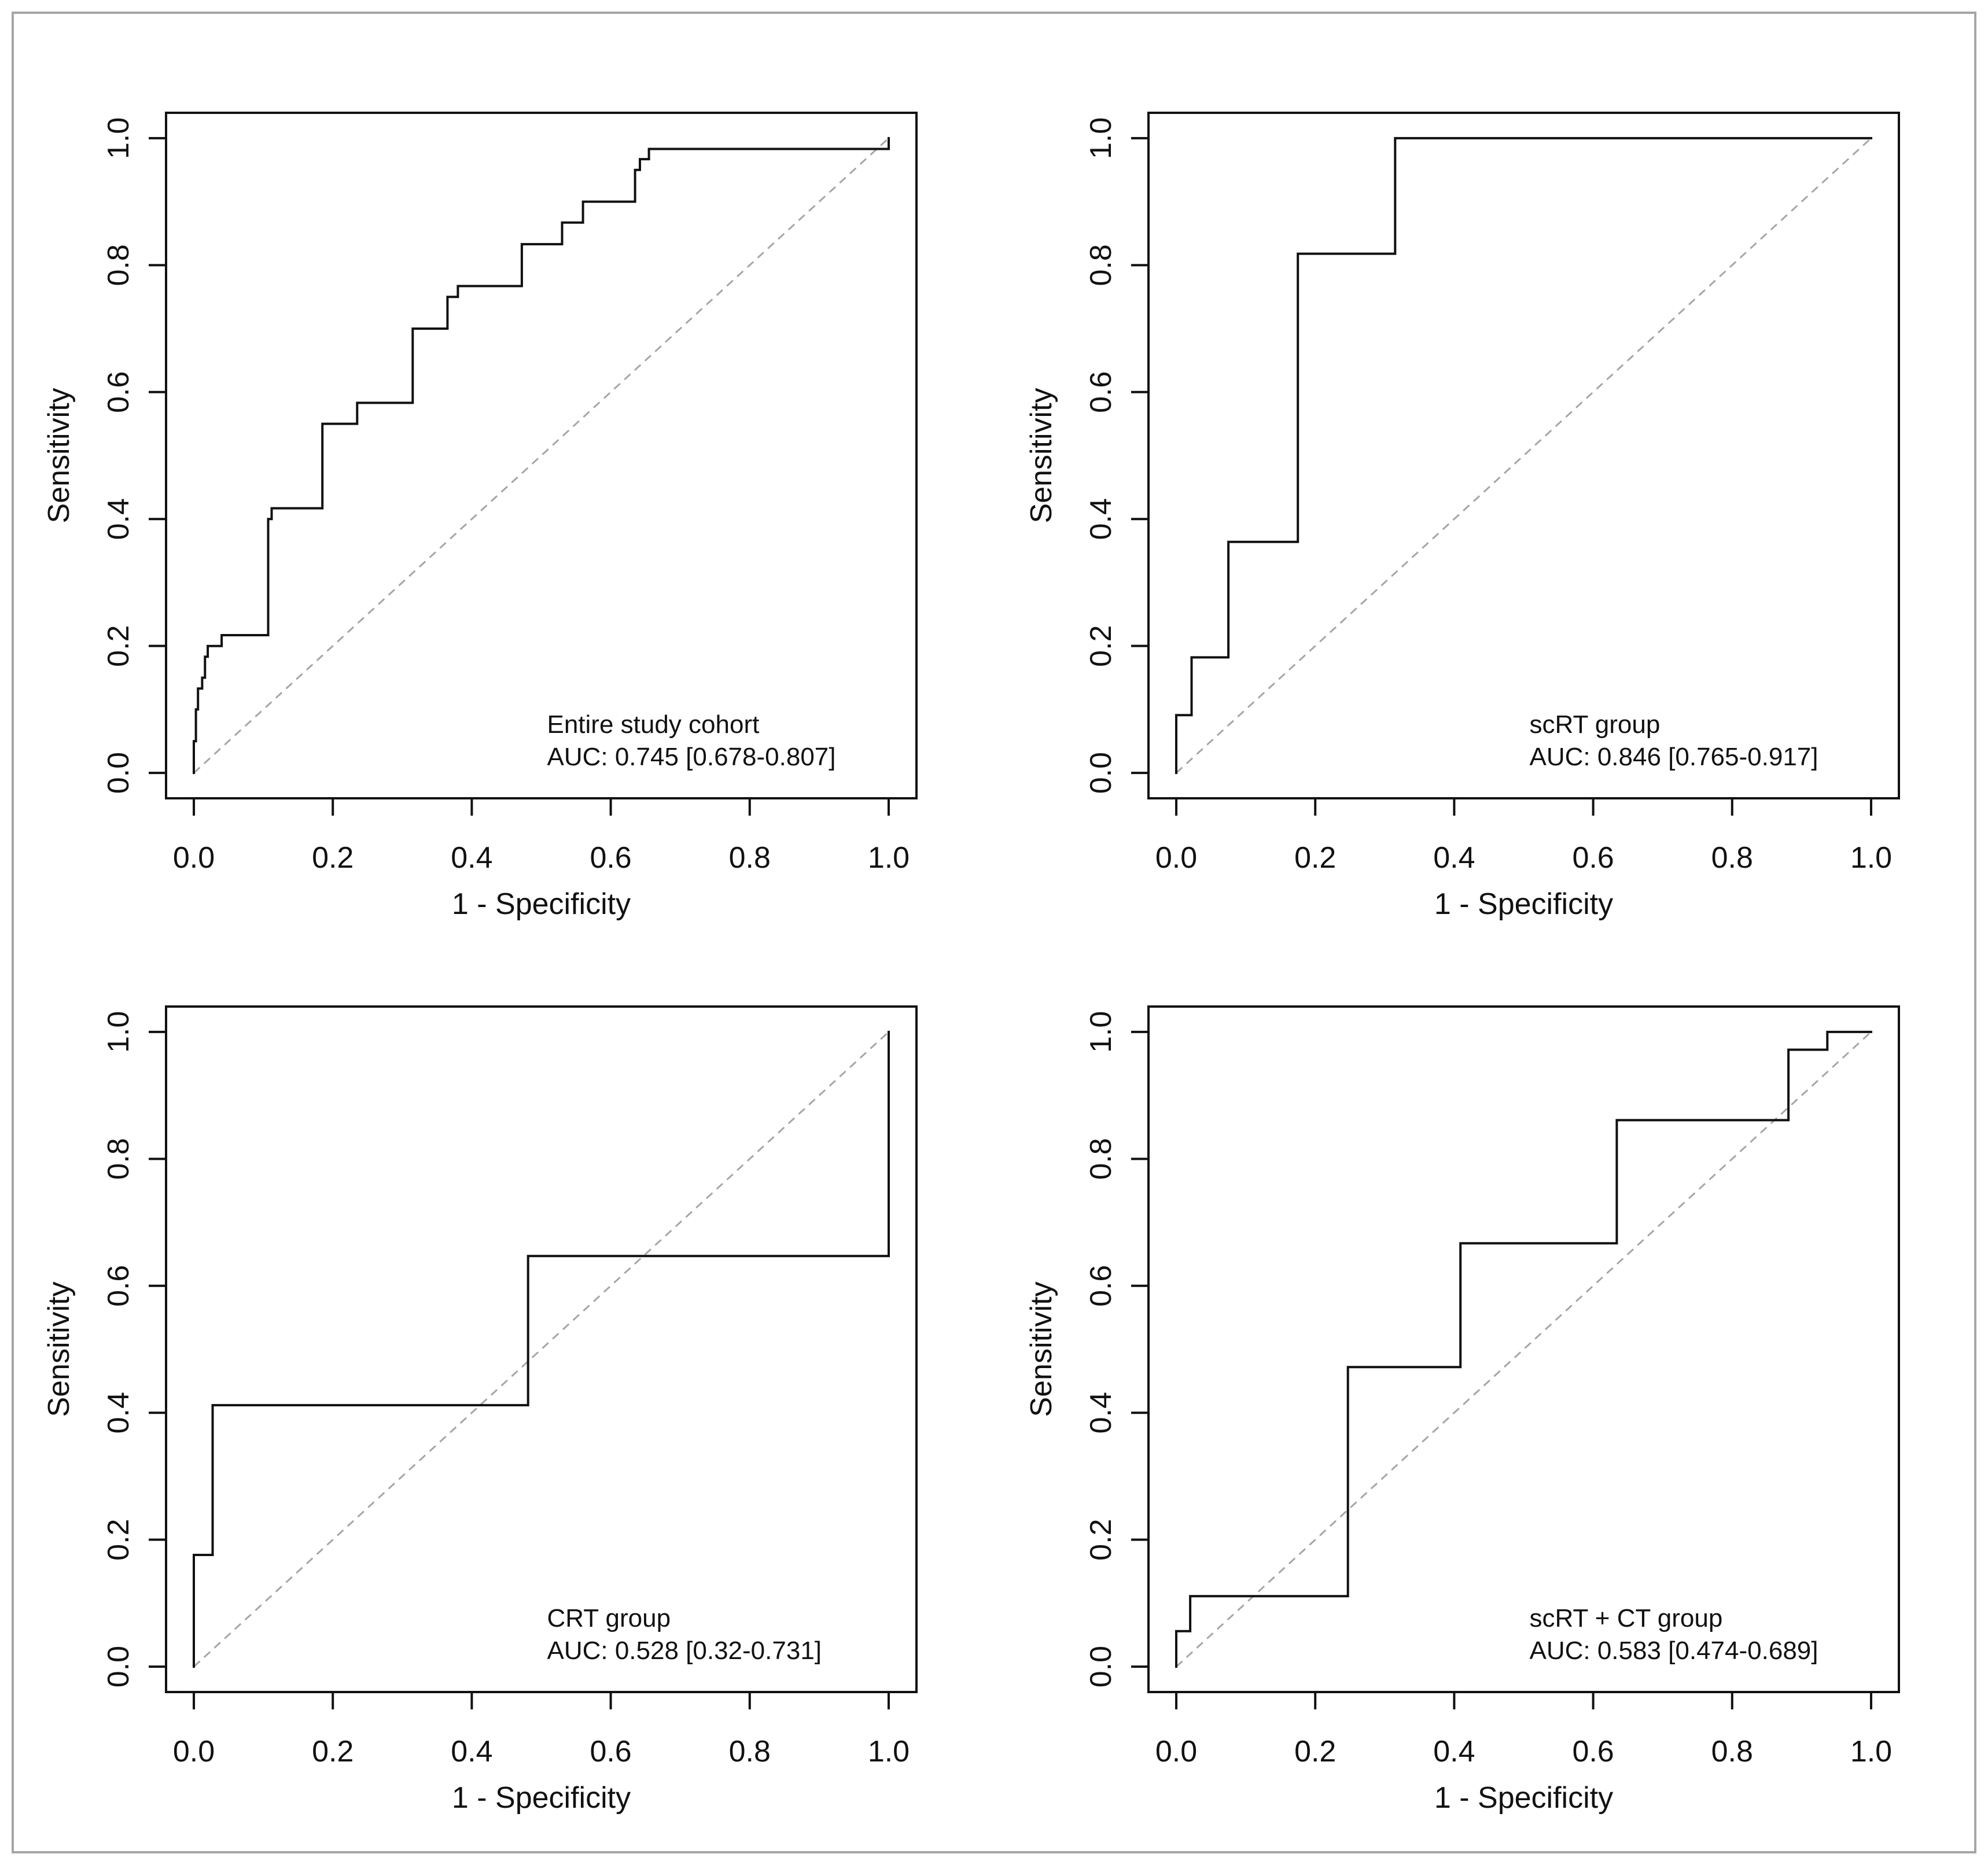  Describe the element at coordinates (1594, 724) in the screenshot. I see `legend-group-label: scRT group` at that location.